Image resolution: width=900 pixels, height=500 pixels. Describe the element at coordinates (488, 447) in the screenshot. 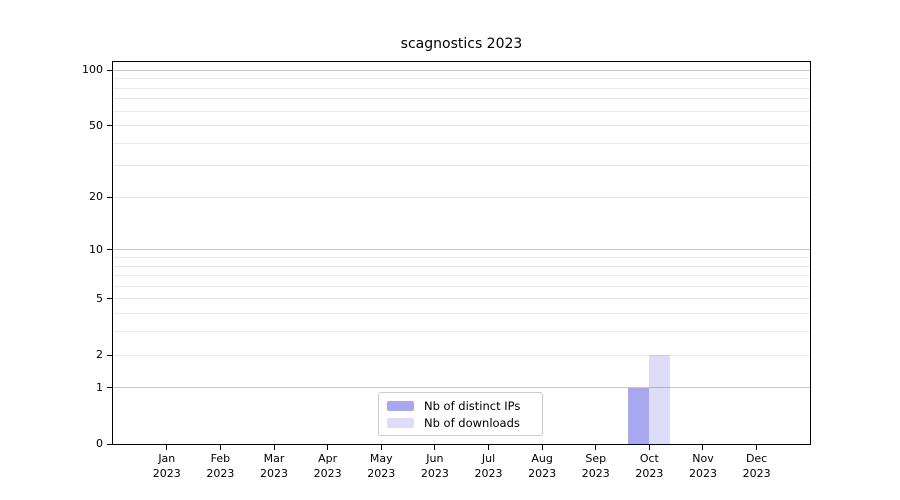

I see `x-tick-jul` at that location.